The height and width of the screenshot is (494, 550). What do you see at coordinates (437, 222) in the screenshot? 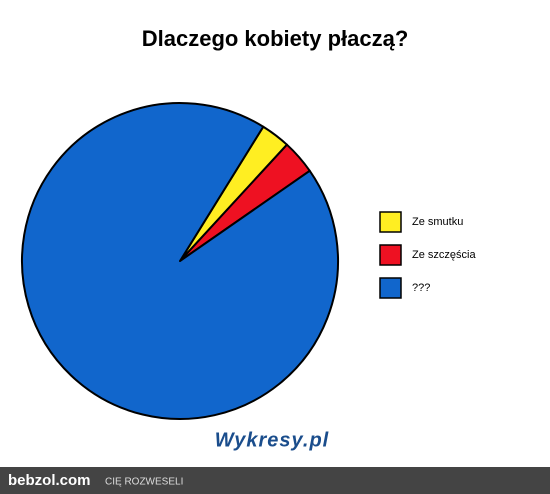
I see `legend-label: Ze smutku` at bounding box center [437, 222].